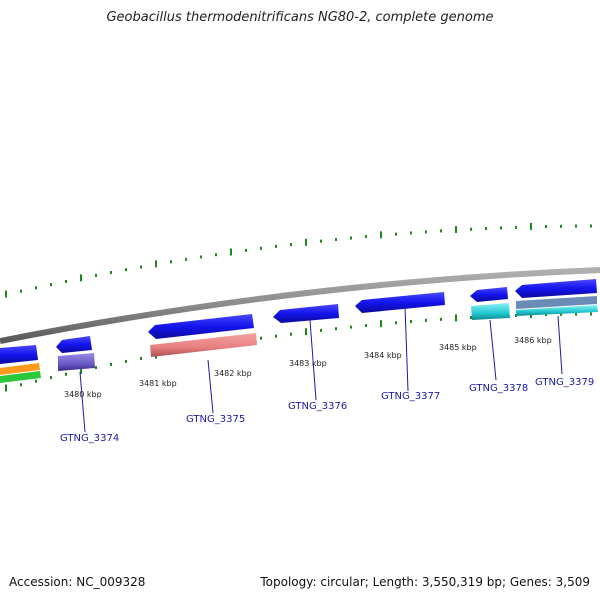 The image size is (600, 600). What do you see at coordinates (76, 362) in the screenshot?
I see `purple-feature` at bounding box center [76, 362].